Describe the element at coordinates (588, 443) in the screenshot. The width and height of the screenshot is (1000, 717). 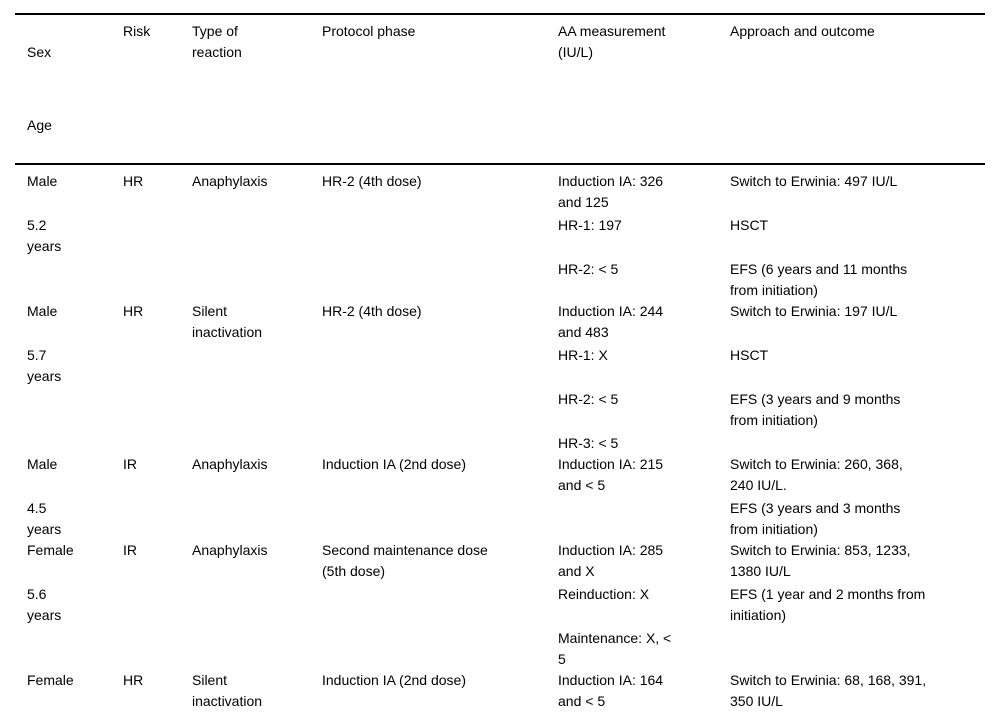
I see `cell-aa-measurement: HR-3: < 5` at that location.